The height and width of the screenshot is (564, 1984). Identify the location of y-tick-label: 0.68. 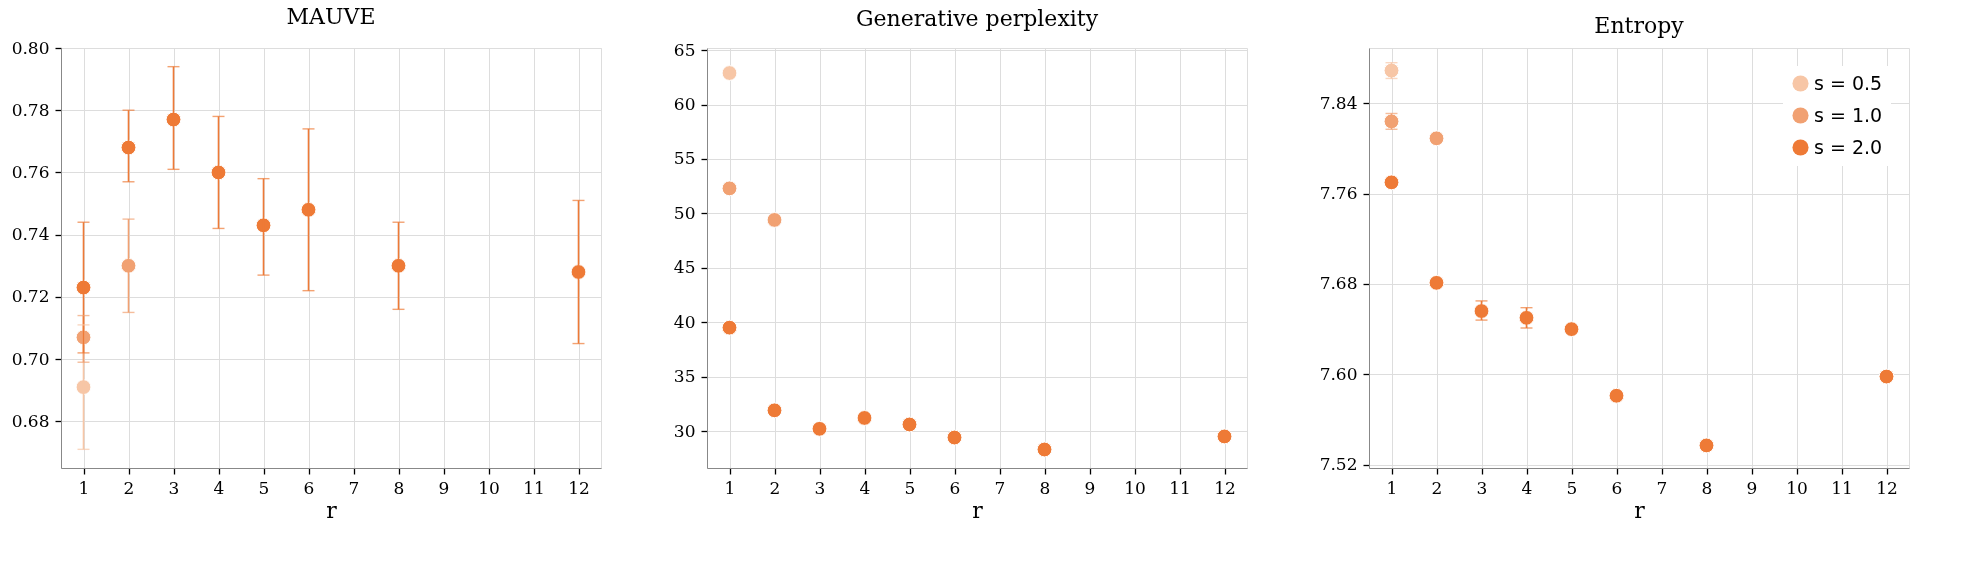
(30, 420).